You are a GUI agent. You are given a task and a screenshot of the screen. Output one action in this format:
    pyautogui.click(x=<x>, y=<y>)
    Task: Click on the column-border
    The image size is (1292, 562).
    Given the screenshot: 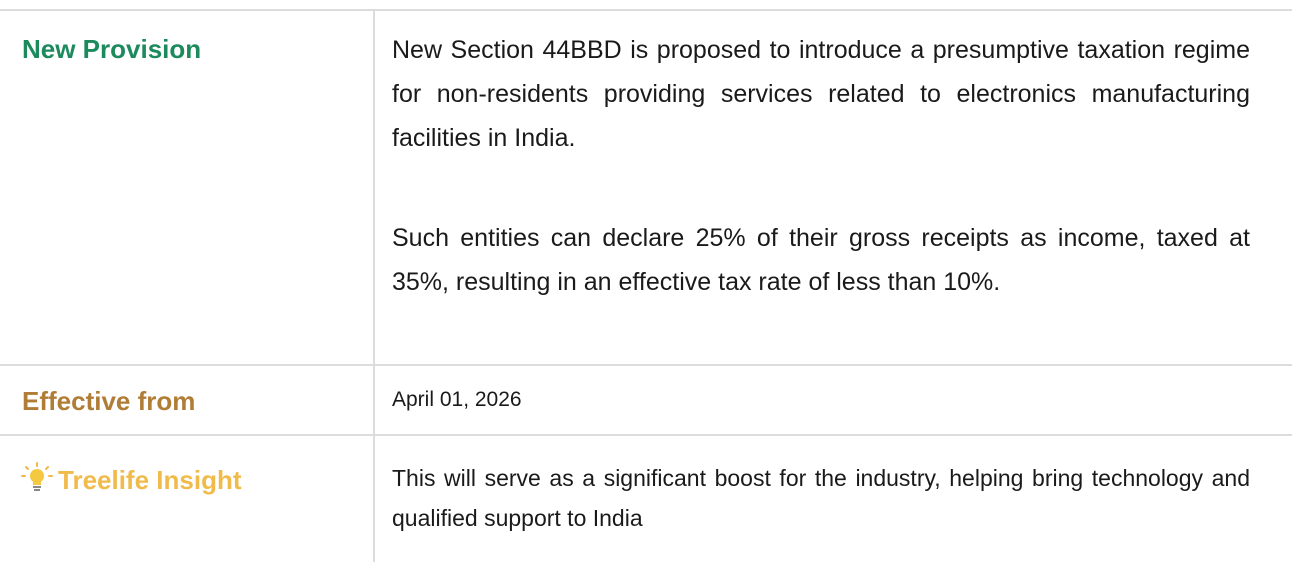 What is the action you would take?
    pyautogui.click(x=374, y=286)
    